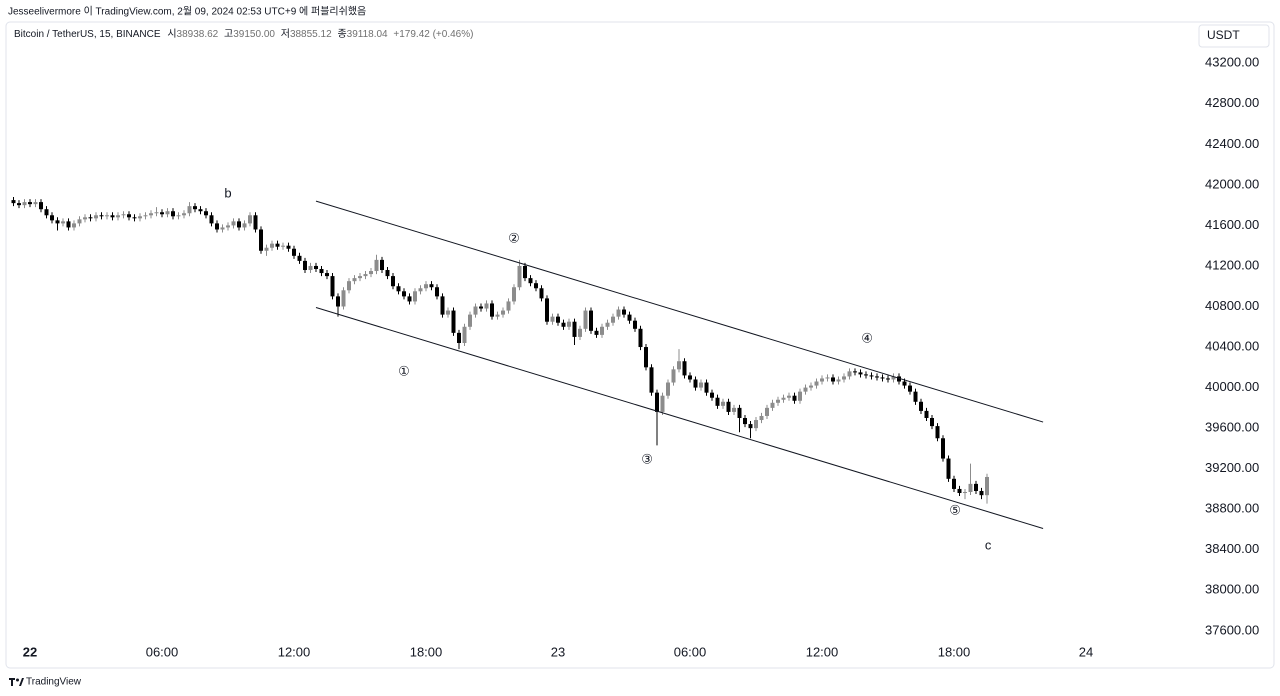 Image resolution: width=1280 pixels, height=696 pixels. What do you see at coordinates (1223, 35) in the screenshot?
I see `currency: USDT` at bounding box center [1223, 35].